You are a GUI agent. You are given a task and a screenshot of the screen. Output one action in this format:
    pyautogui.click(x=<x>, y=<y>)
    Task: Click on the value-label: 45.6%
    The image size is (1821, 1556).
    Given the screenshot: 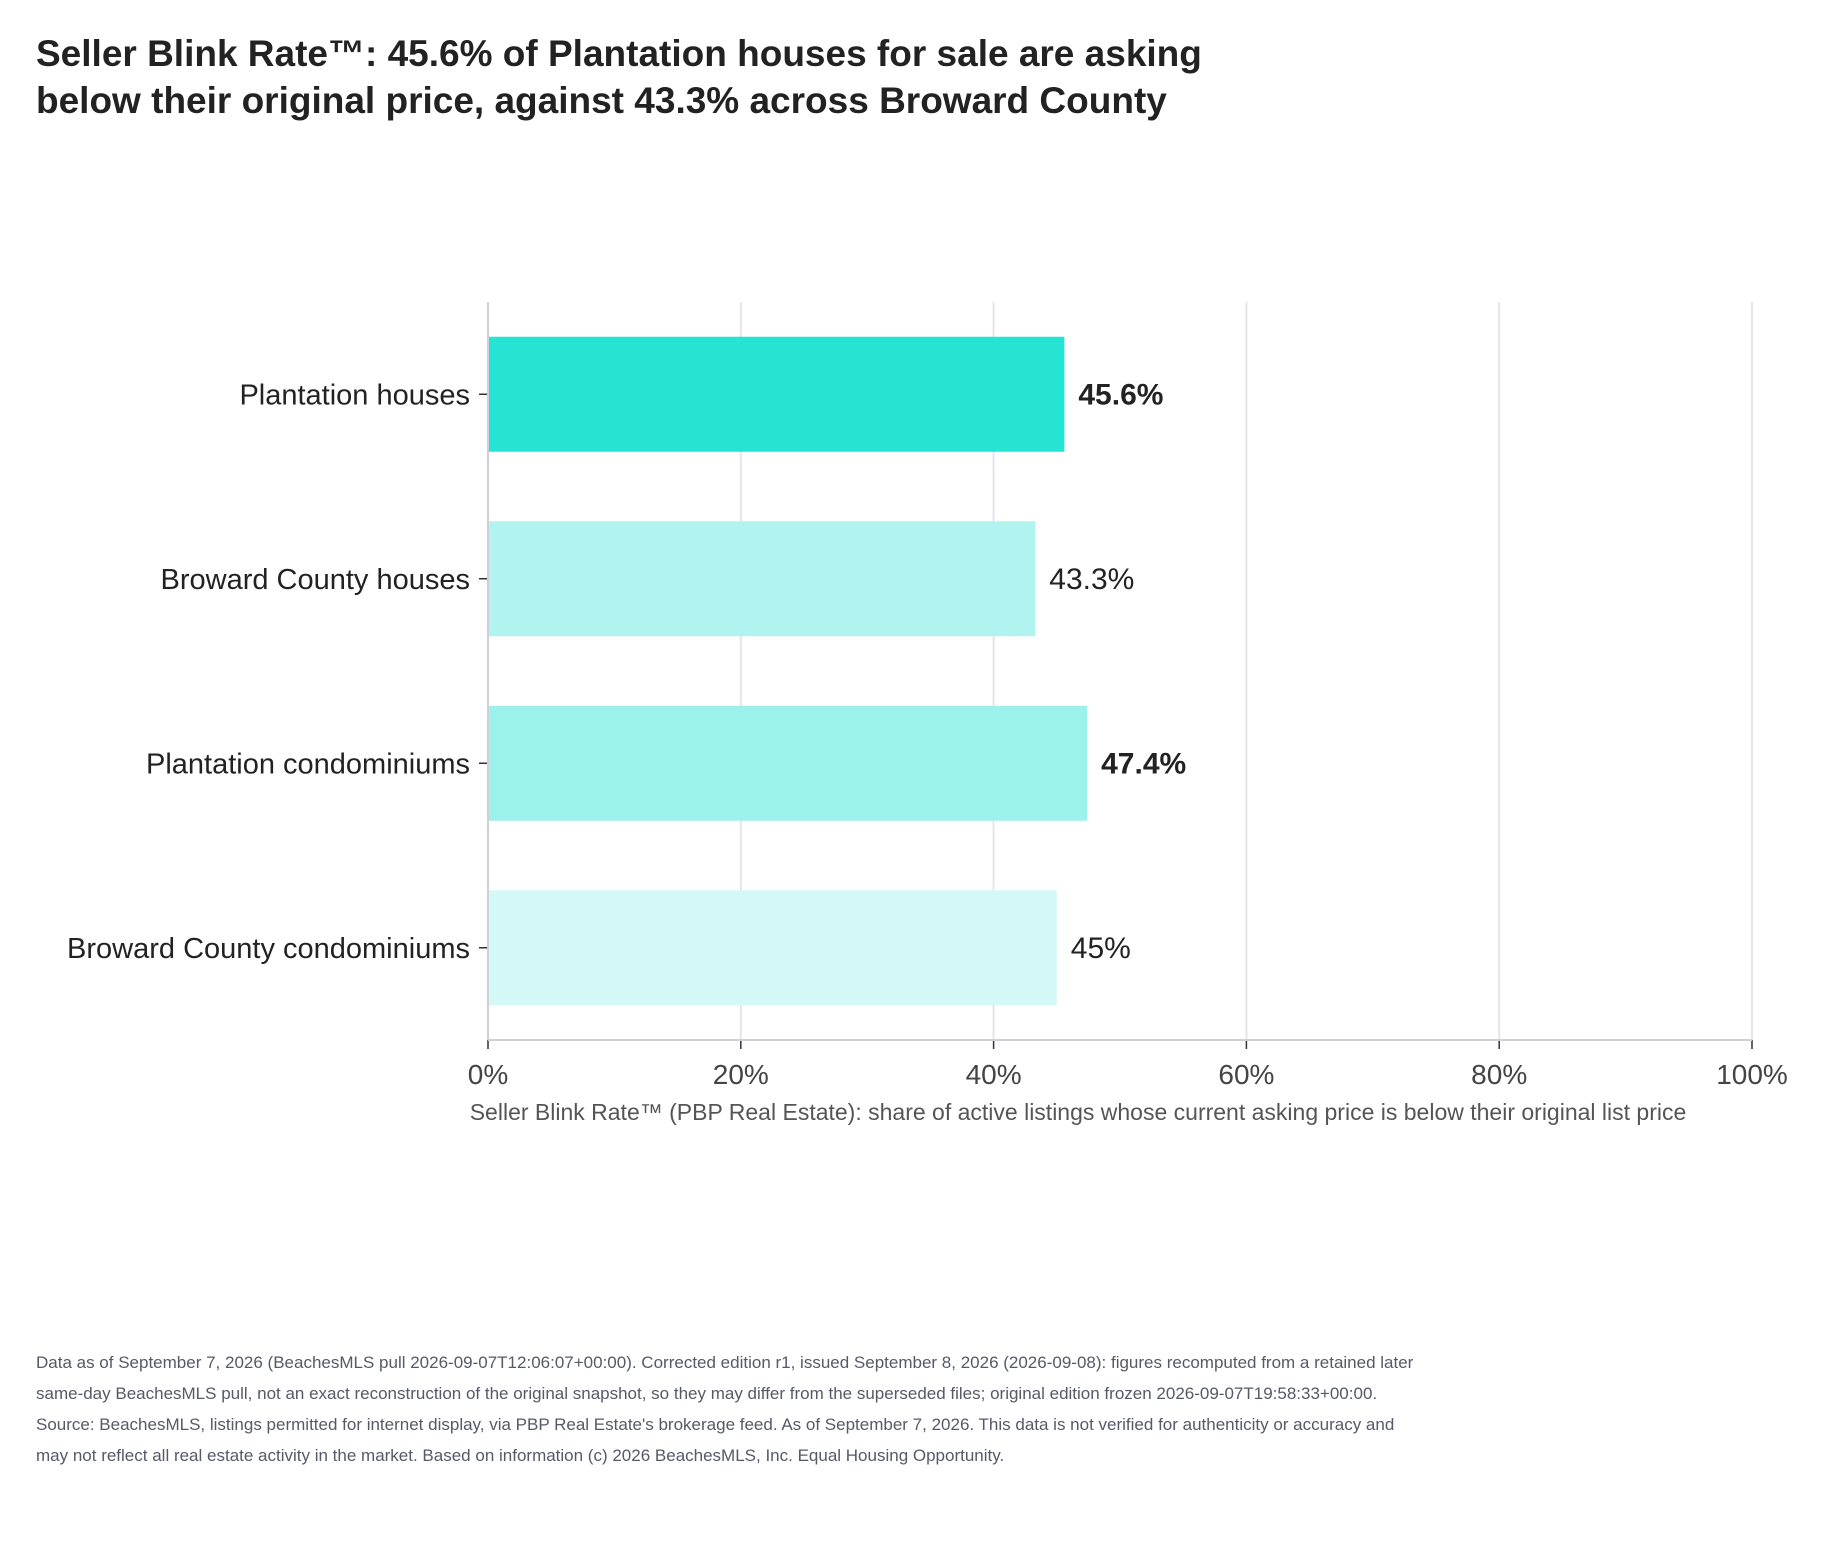 What is the action you would take?
    pyautogui.click(x=1120, y=394)
    